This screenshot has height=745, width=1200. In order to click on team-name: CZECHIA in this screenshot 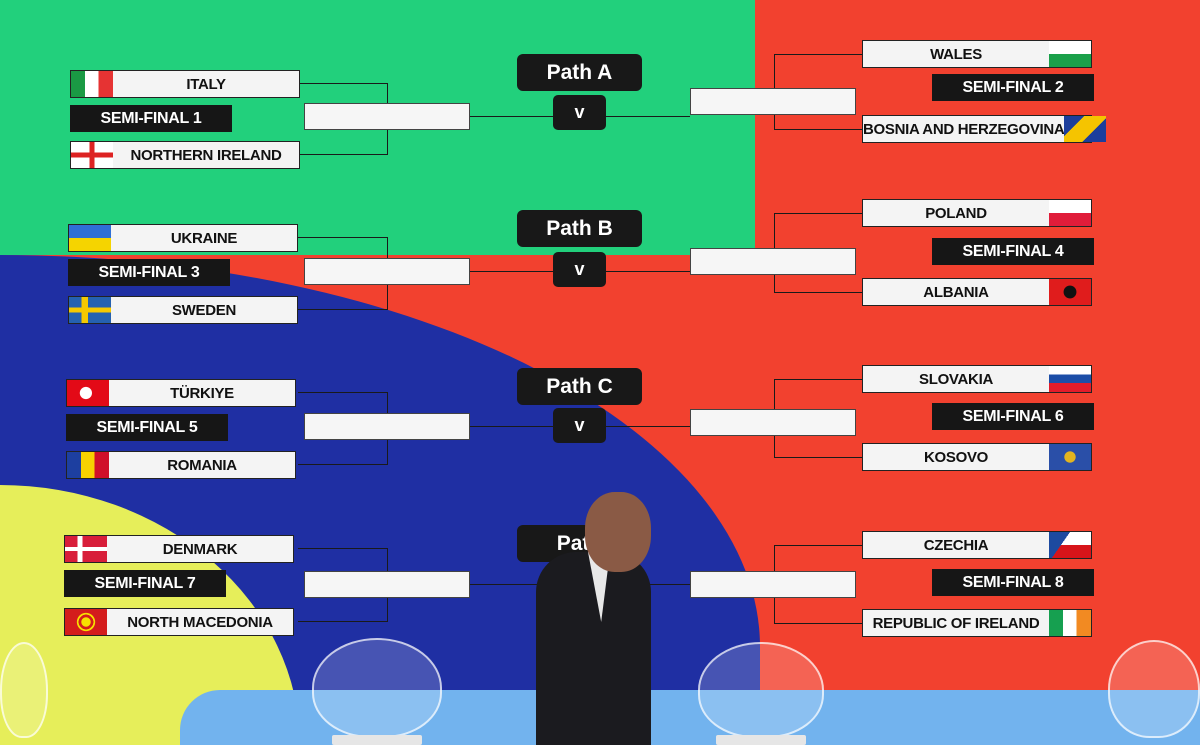, I will do `click(956, 545)`.